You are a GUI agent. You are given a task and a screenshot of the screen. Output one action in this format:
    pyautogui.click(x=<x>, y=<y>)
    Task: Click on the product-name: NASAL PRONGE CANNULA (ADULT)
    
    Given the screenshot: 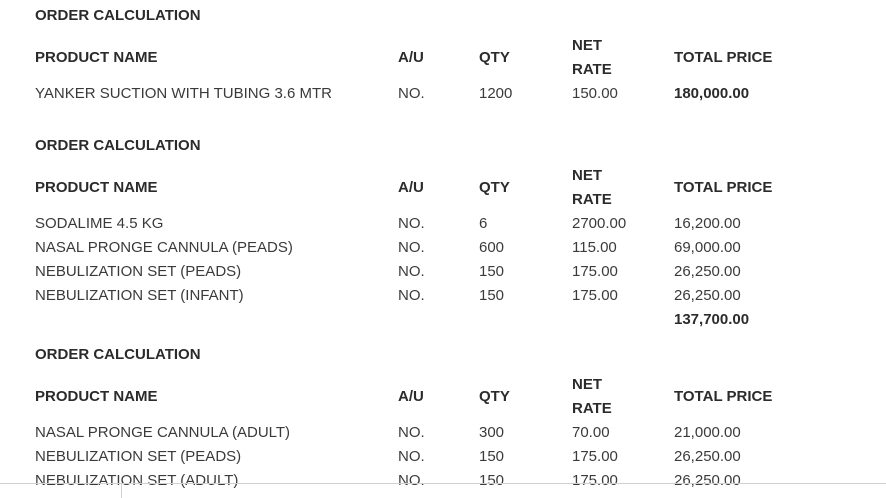 What is the action you would take?
    pyautogui.click(x=163, y=432)
    